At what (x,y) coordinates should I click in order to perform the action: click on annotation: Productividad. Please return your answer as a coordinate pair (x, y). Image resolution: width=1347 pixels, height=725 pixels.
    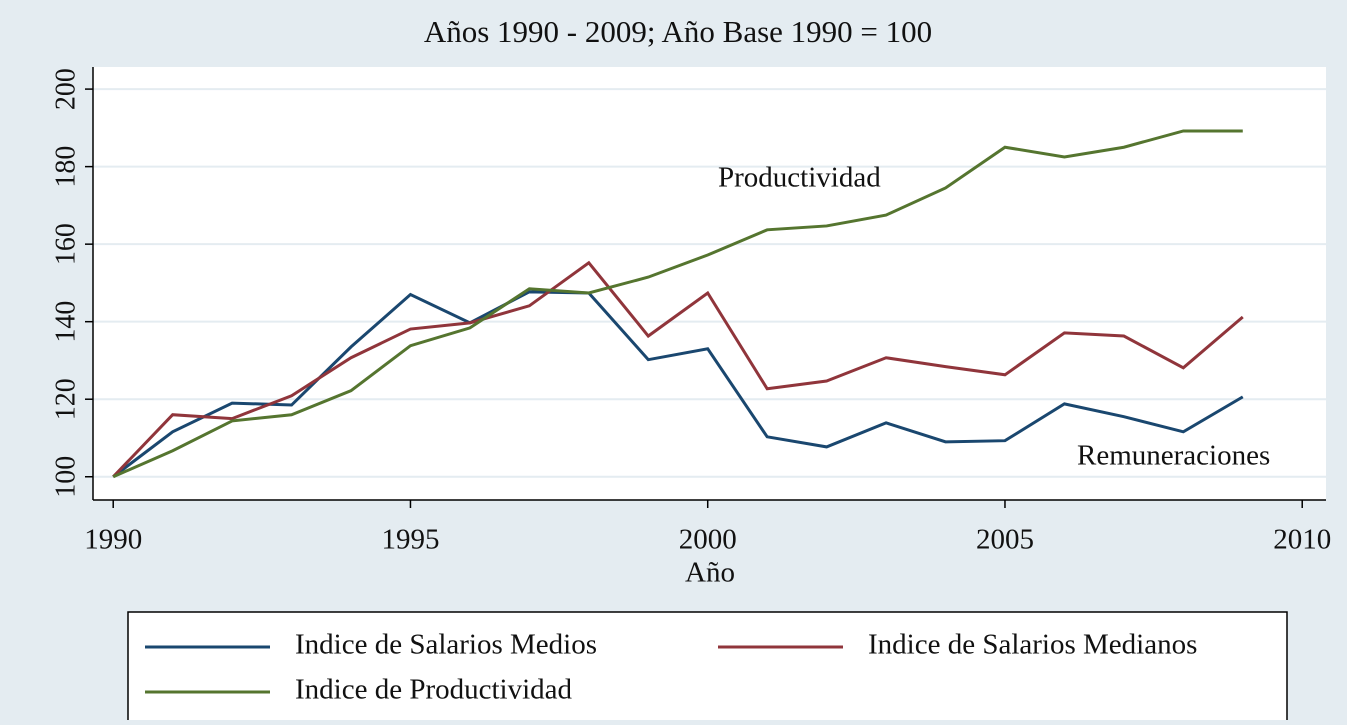
    Looking at the image, I should click on (799, 178).